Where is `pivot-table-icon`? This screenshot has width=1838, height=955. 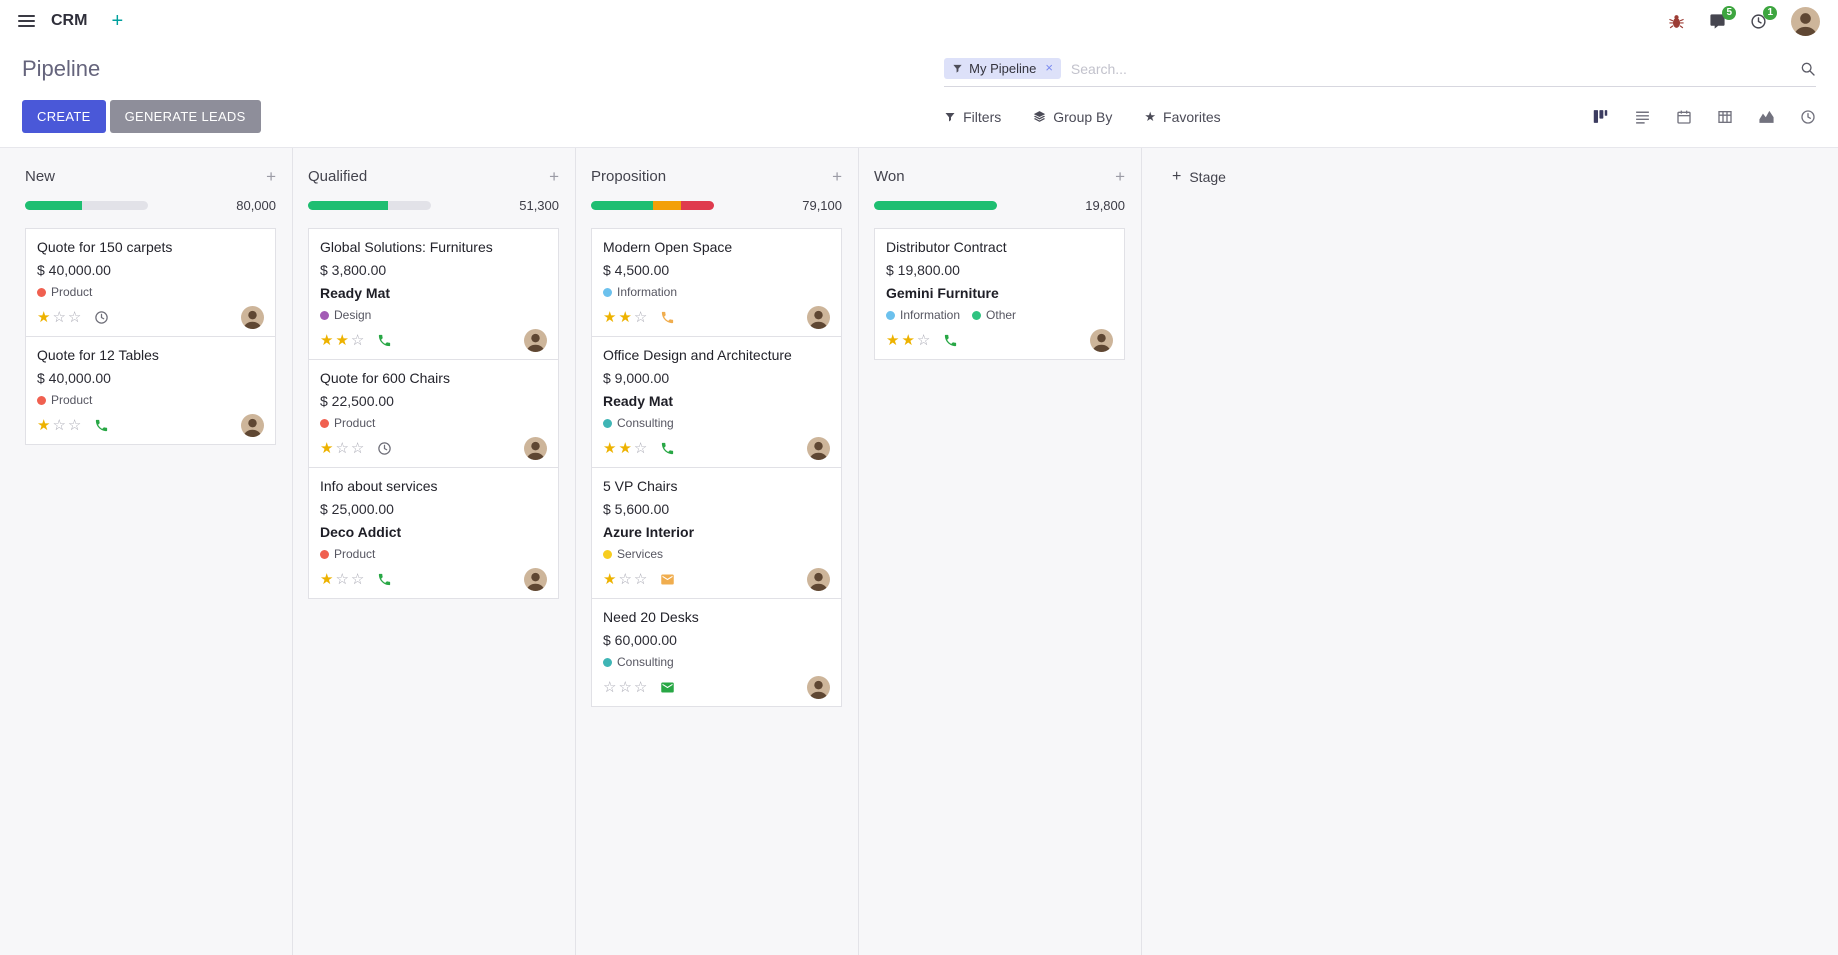
pivot-table-icon is located at coordinates (1725, 117).